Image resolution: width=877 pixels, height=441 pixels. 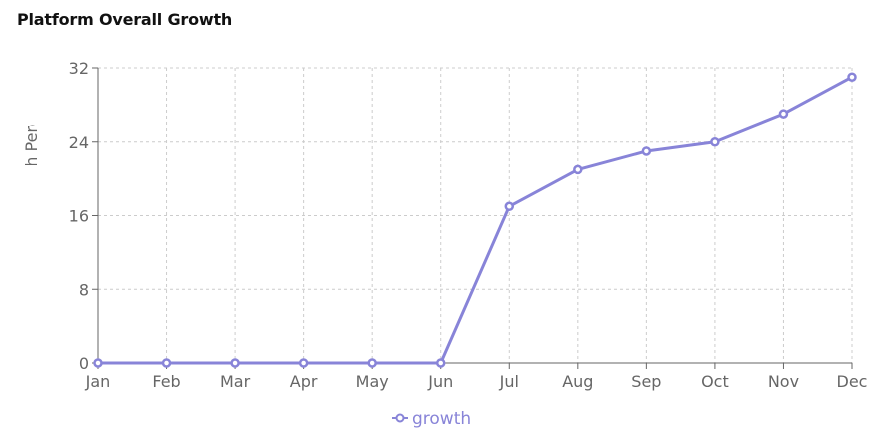 What do you see at coordinates (31, 137) in the screenshot?
I see `y-axis-title: Growth Percentage` at bounding box center [31, 137].